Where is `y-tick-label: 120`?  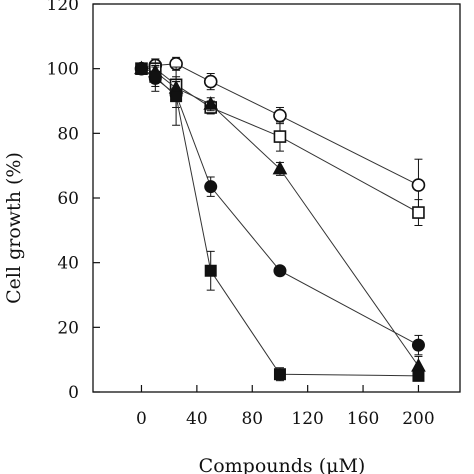
y-tick-label: 120 is located at coordinates (63, 7).